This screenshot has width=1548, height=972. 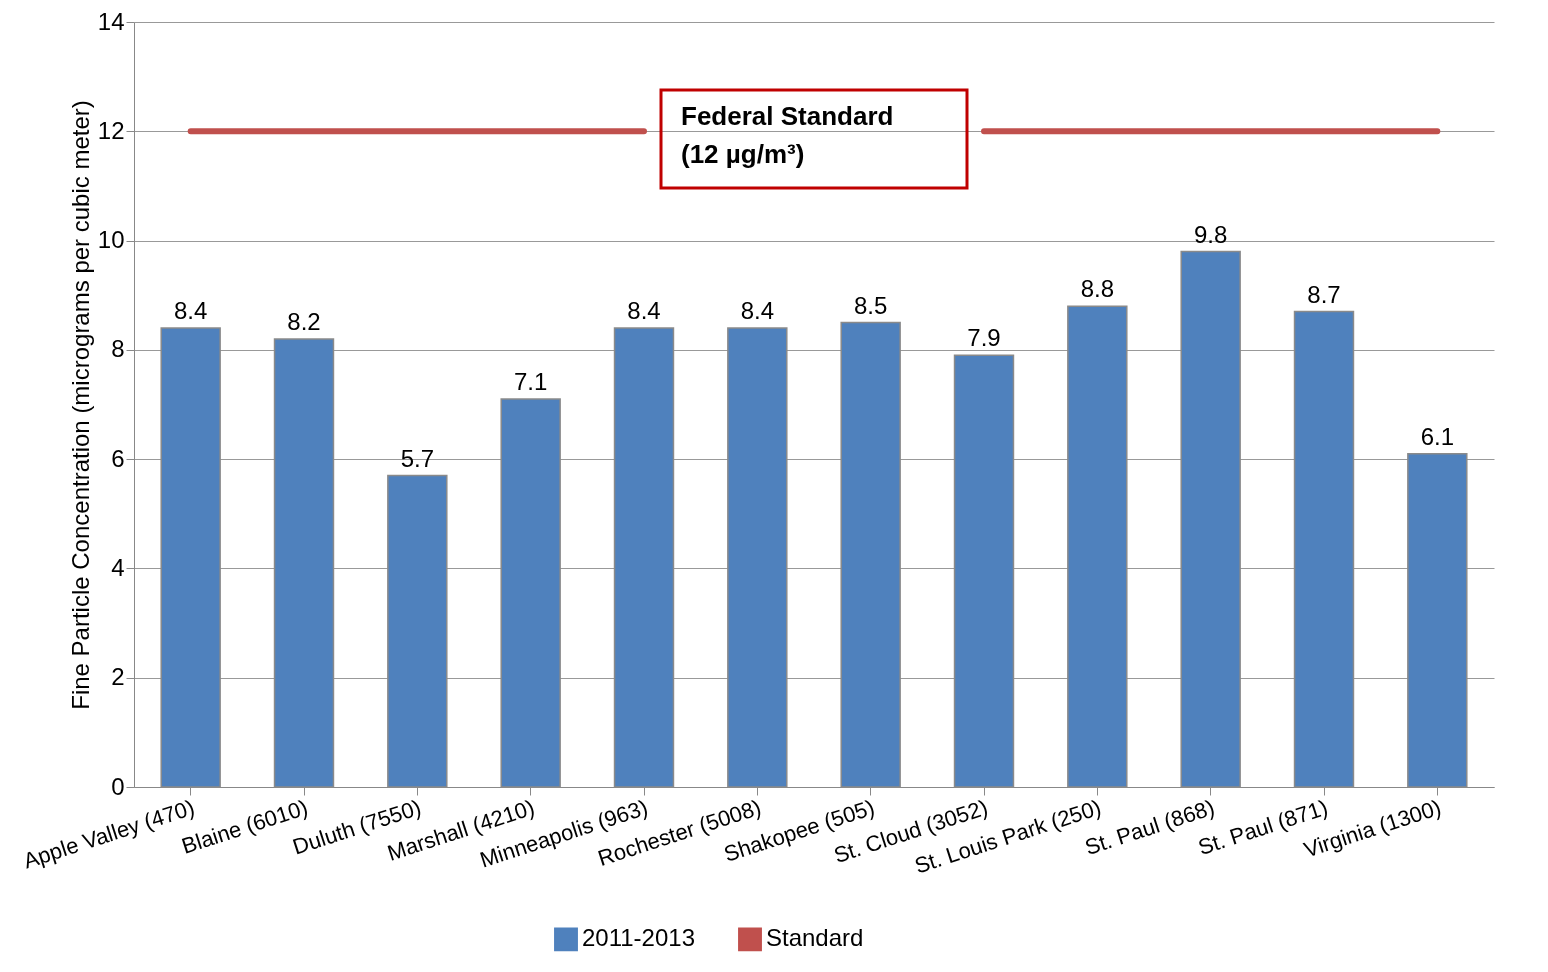 I want to click on data-label: 8.8, so click(x=1097, y=289).